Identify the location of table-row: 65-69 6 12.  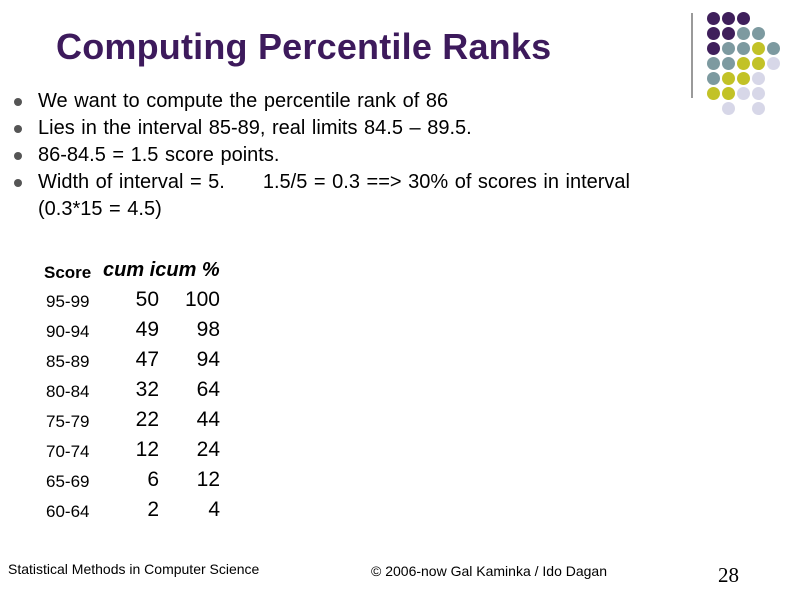
(130, 483).